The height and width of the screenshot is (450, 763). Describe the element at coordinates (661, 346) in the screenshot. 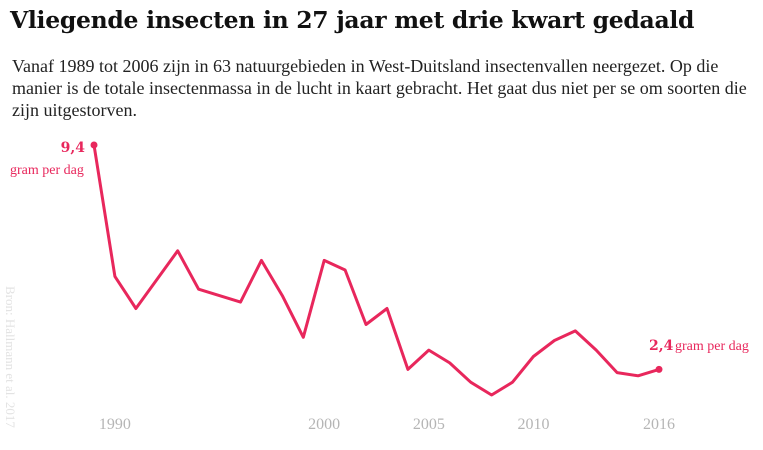

I see `end-value-label: 2,4` at that location.